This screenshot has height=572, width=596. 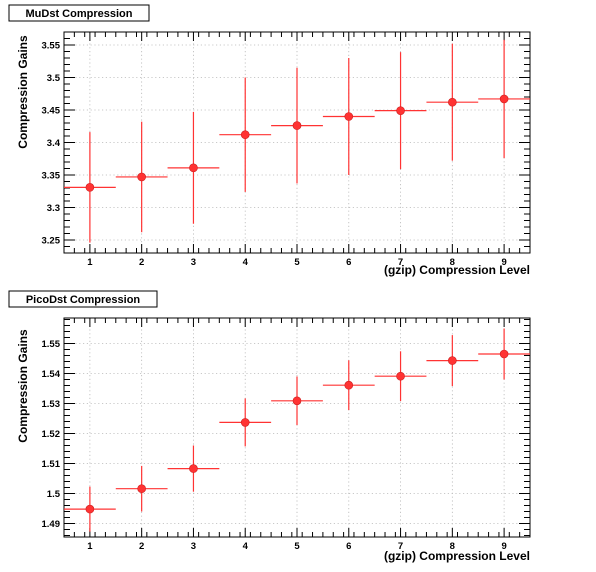 What do you see at coordinates (51, 404) in the screenshot?
I see `y-tick-label: 1.53` at bounding box center [51, 404].